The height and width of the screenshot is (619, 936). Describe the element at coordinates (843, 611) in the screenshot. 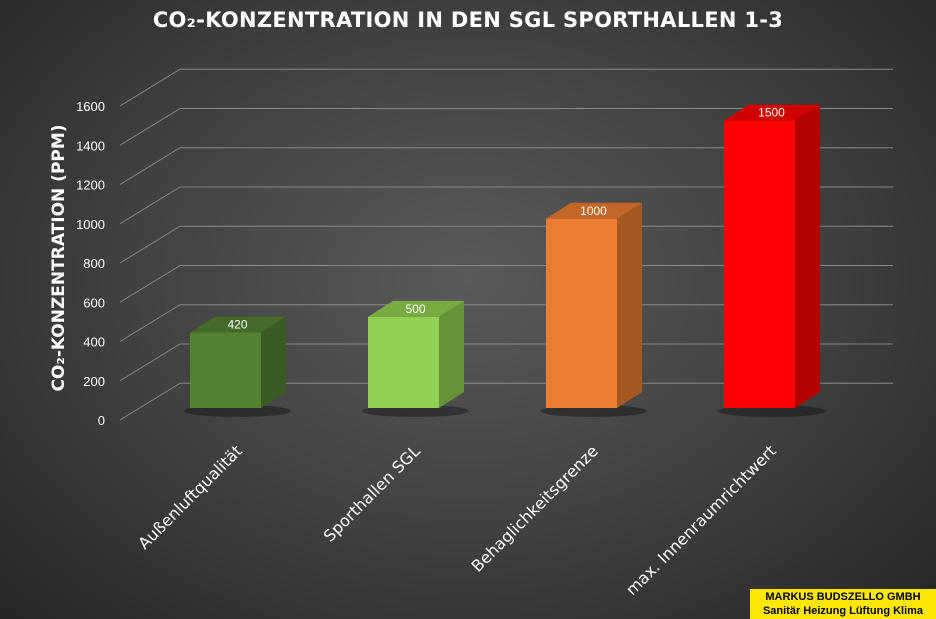

I see `company-trades: Sanitär Heizung Lüftung Klima` at that location.